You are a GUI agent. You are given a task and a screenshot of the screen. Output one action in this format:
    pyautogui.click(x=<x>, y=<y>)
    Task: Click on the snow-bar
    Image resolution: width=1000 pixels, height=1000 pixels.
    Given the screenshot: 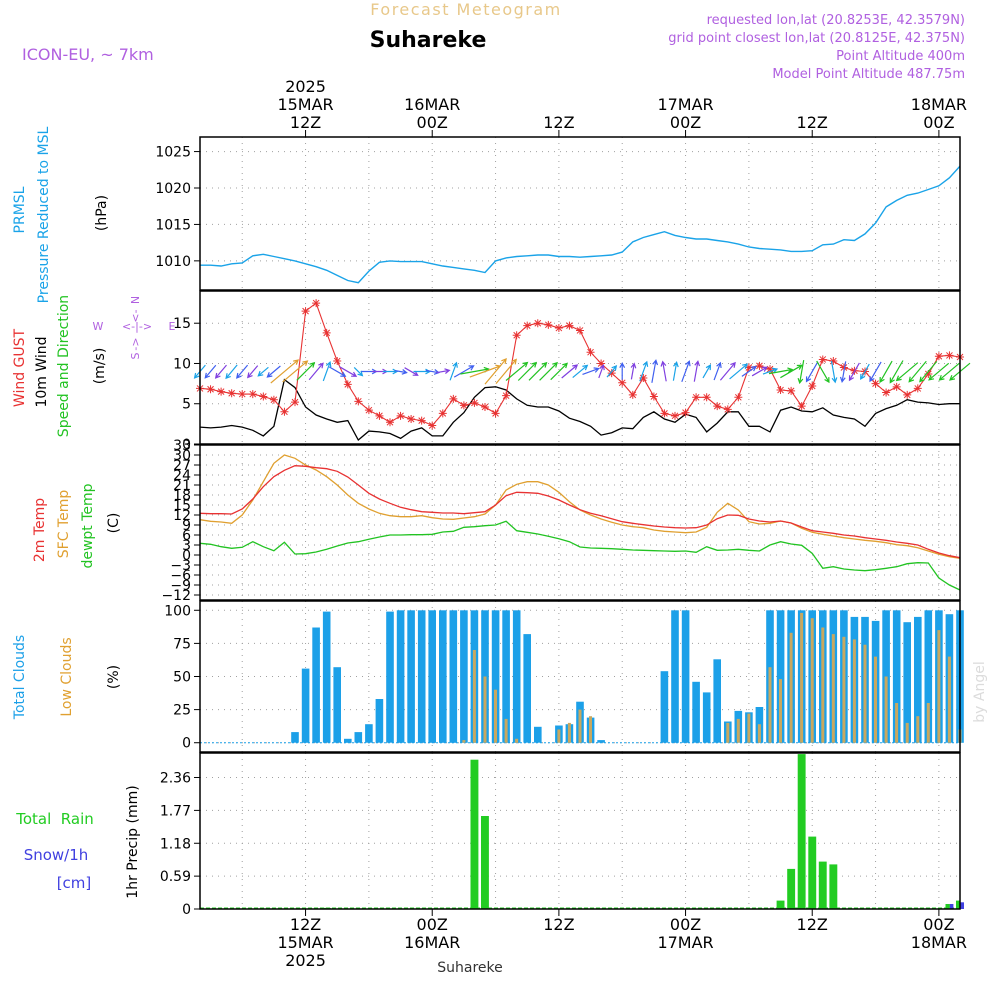 What is the action you would take?
    pyautogui.click(x=962, y=905)
    